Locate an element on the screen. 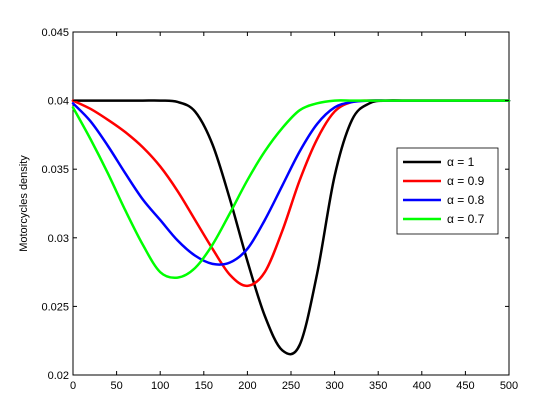 This screenshot has height=420, width=560. x-tick-label: 0 is located at coordinates (73, 386).